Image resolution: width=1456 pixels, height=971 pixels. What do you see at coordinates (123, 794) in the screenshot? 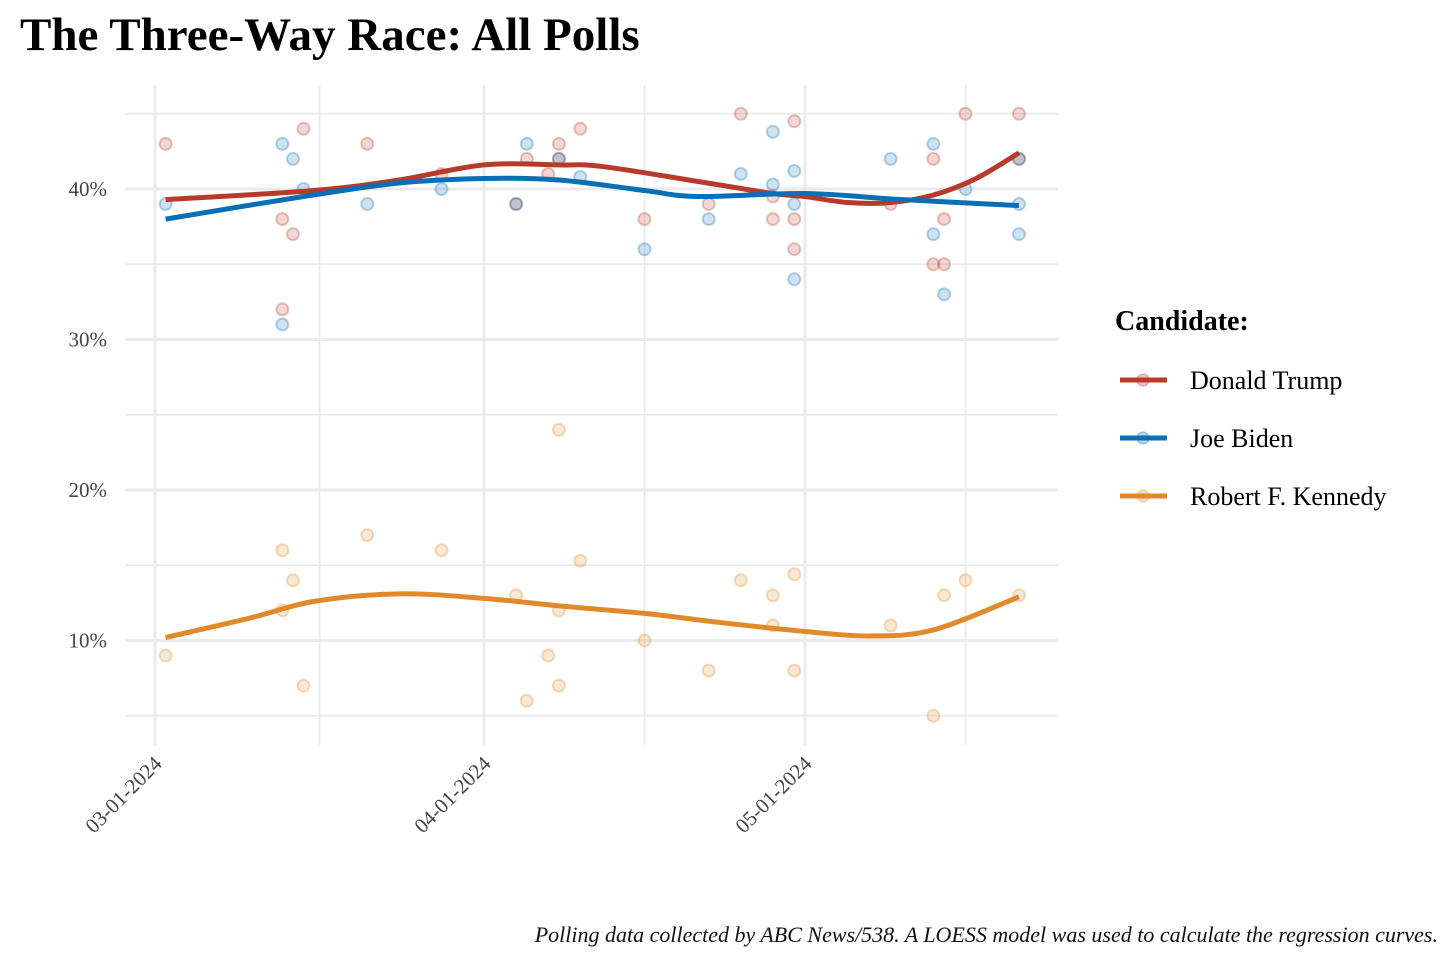
I see `x-tick-label: 03-01-2024` at bounding box center [123, 794].